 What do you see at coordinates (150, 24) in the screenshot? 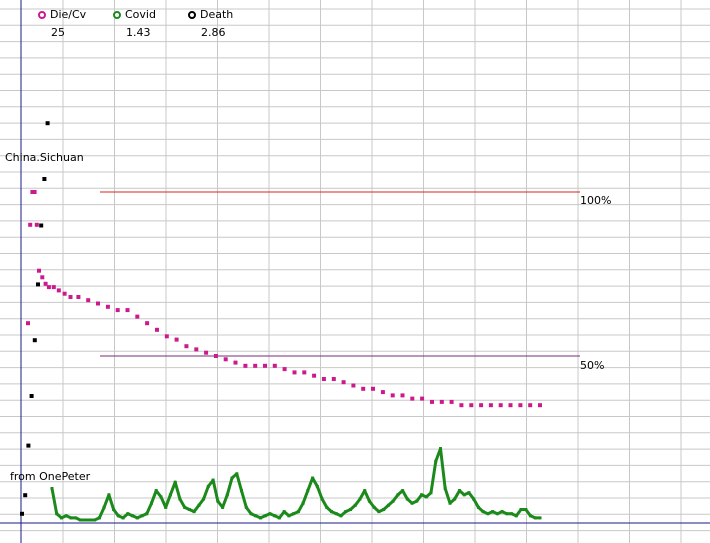
I see `legend-item-covid: Covid 1.43` at bounding box center [150, 24].